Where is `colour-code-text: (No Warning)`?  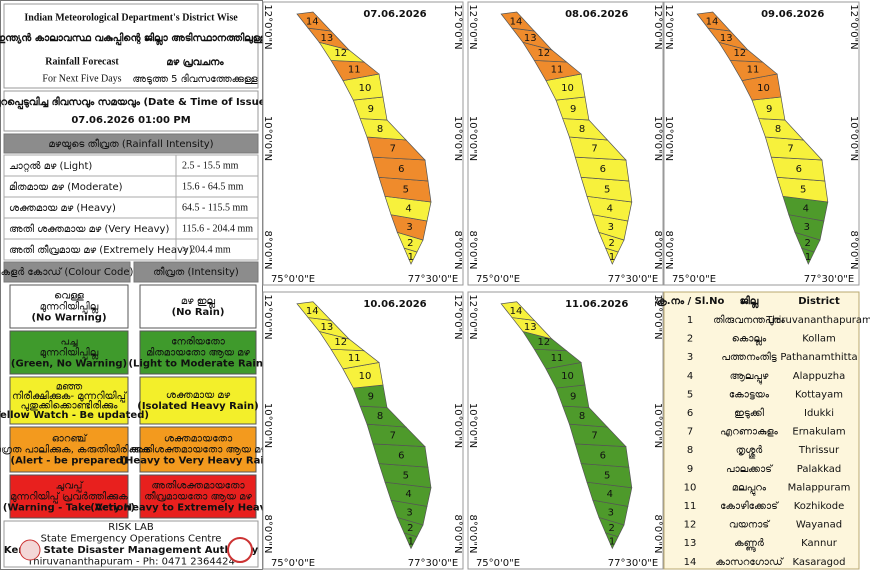 colour-code-text: (No Warning) is located at coordinates (68, 318).